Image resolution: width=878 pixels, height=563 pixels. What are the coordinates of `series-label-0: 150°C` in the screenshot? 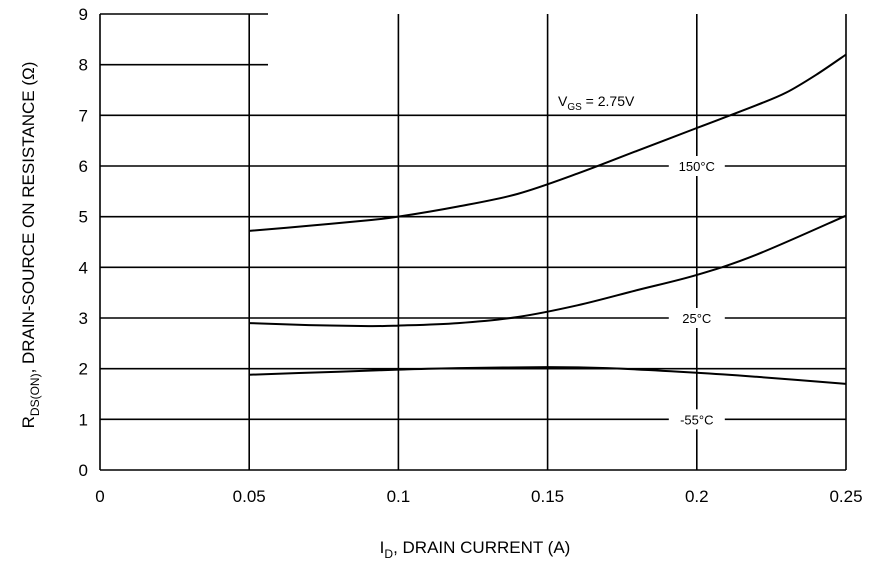 It's located at (697, 166).